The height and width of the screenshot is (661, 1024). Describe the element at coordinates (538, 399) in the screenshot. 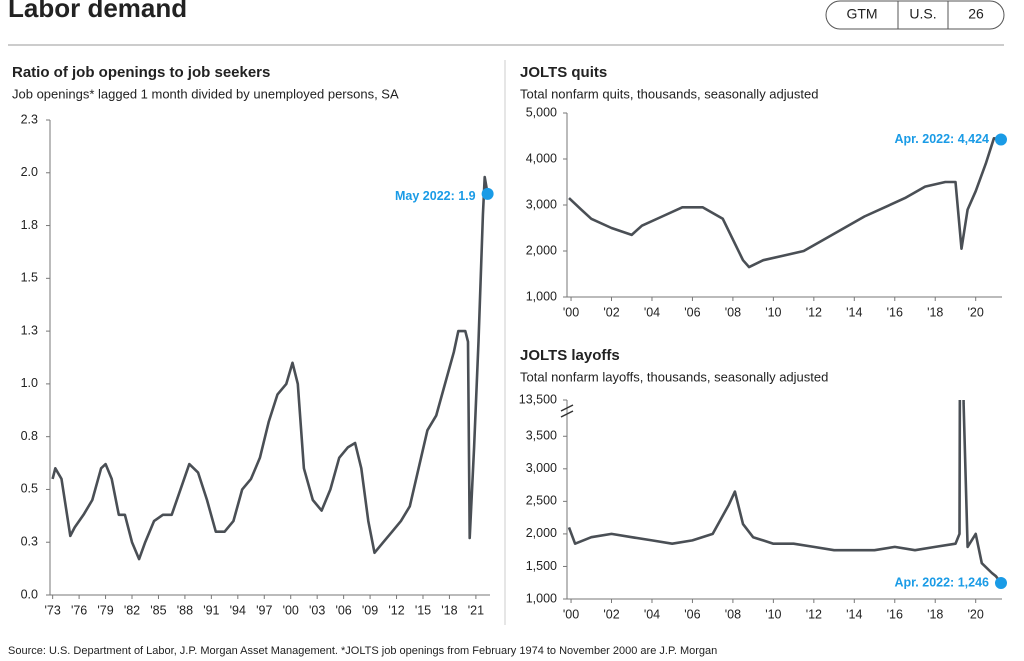

I see `y-tick-label: 13,500` at that location.